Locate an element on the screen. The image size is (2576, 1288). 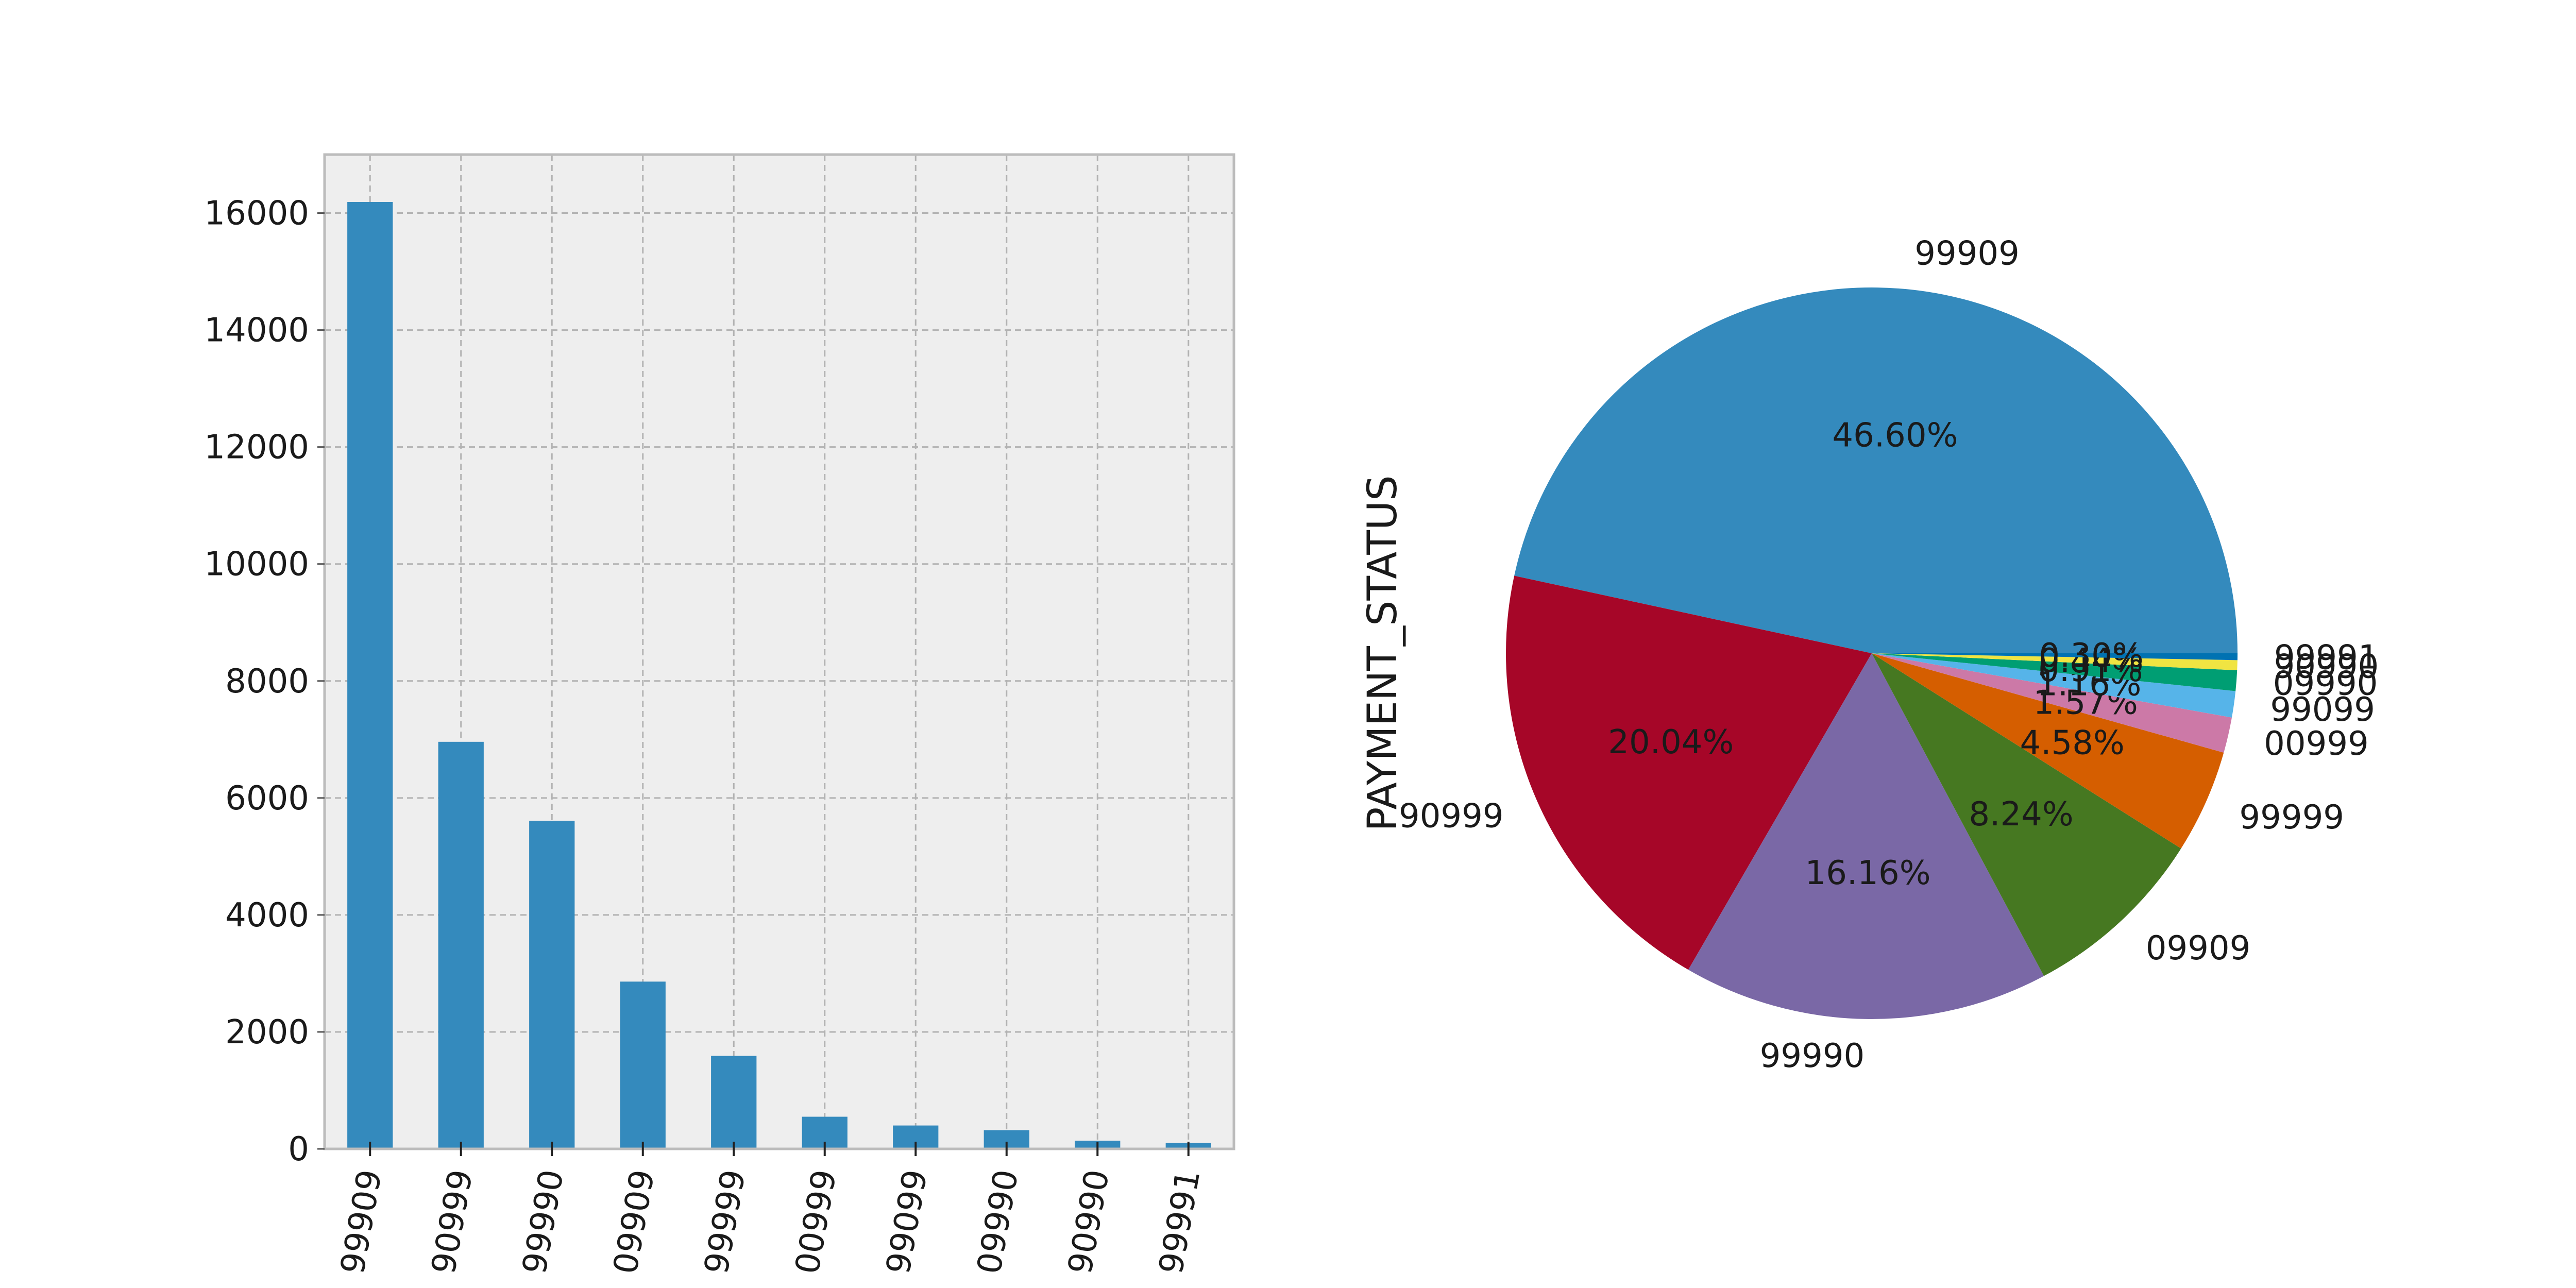
x-tick-label: 99990 is located at coordinates (543, 1222).